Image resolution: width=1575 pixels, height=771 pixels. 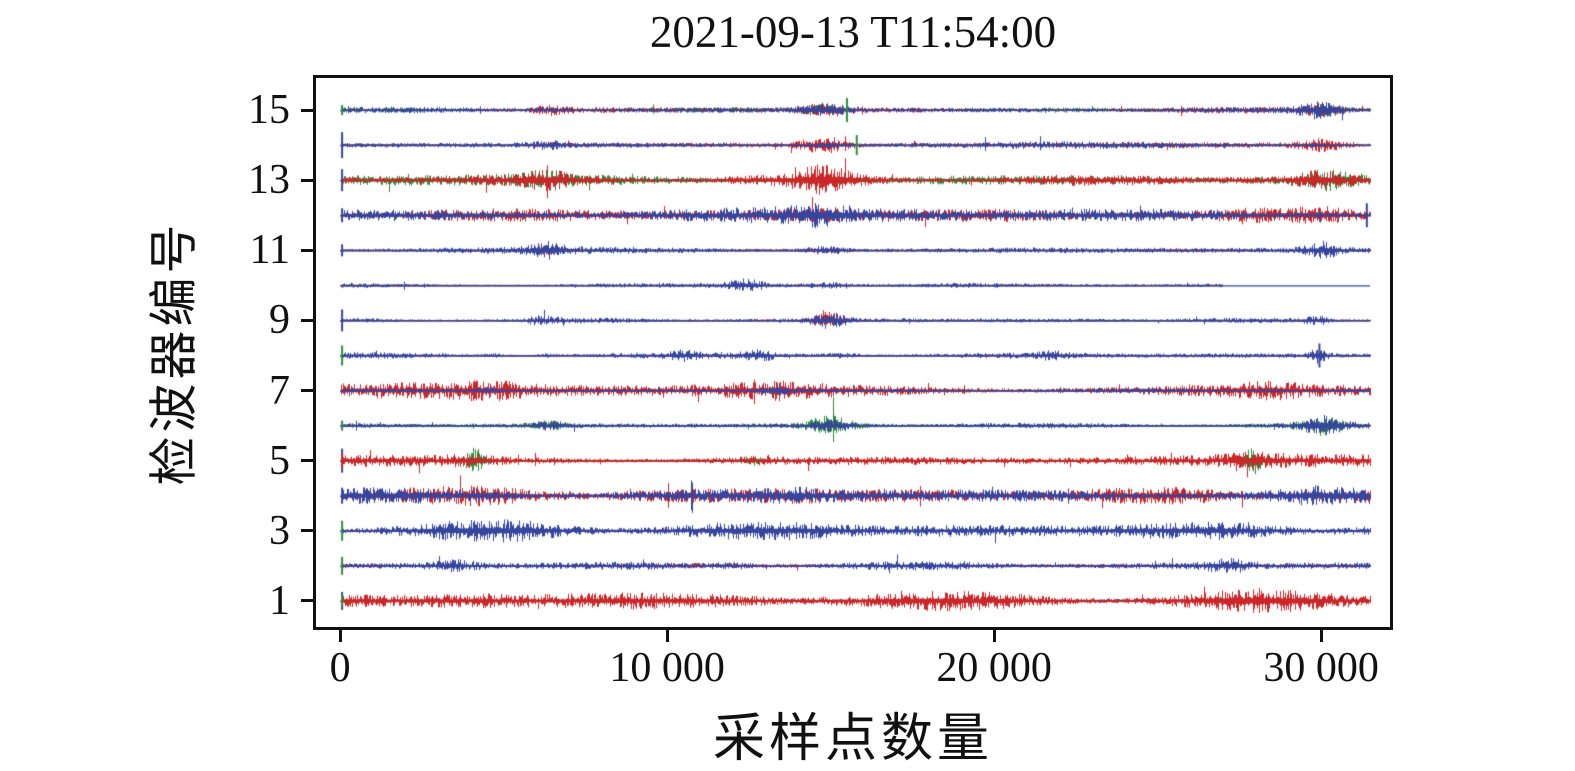 What do you see at coordinates (852, 739) in the screenshot?
I see `x-axis-label: 采样点数量` at bounding box center [852, 739].